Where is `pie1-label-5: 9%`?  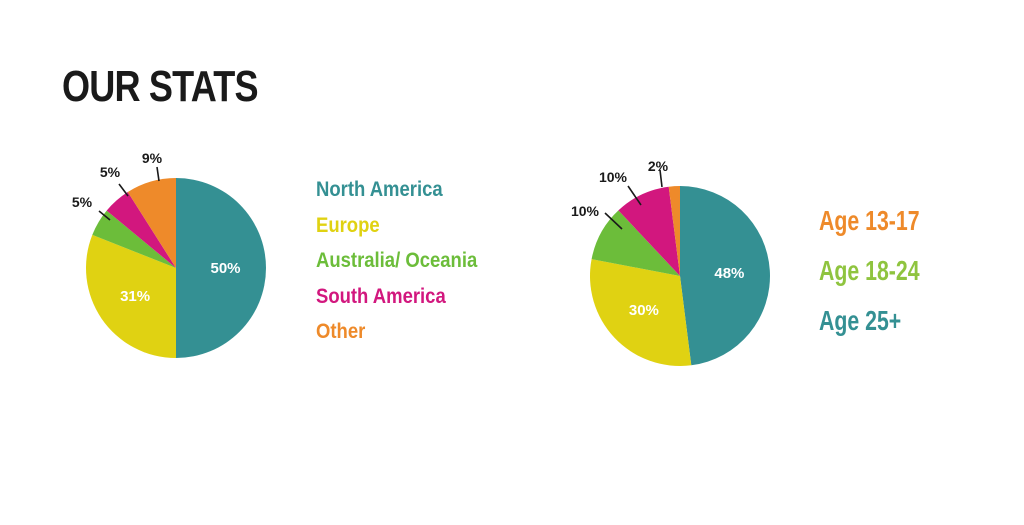
pie1-label-5: 9% is located at coordinates (152, 158).